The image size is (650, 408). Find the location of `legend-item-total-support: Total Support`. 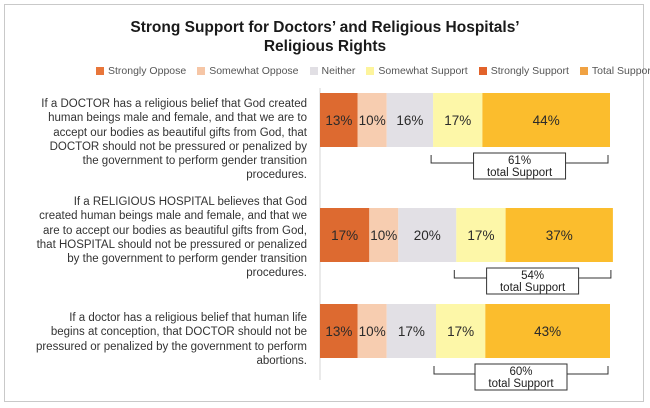

legend-item-total-support: Total Support is located at coordinates (614, 71).